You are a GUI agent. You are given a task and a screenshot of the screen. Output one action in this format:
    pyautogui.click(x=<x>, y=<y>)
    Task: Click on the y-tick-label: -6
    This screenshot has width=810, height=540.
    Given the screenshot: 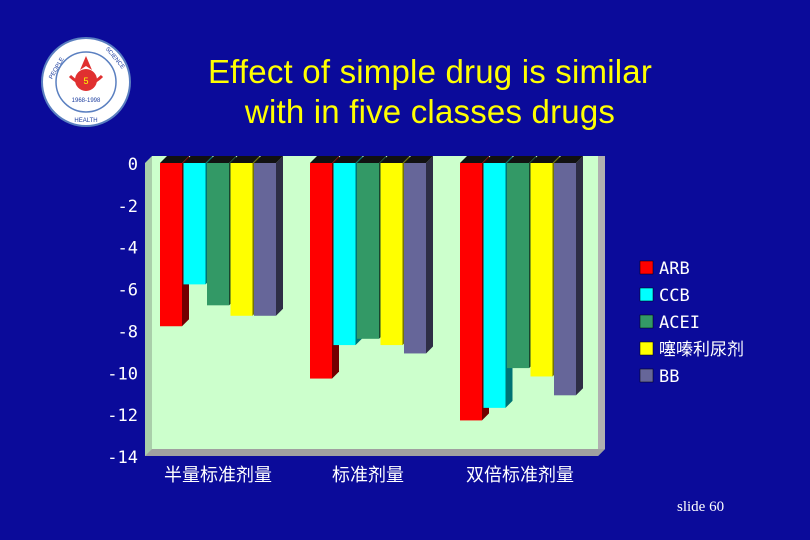 What is the action you would take?
    pyautogui.click(x=128, y=291)
    